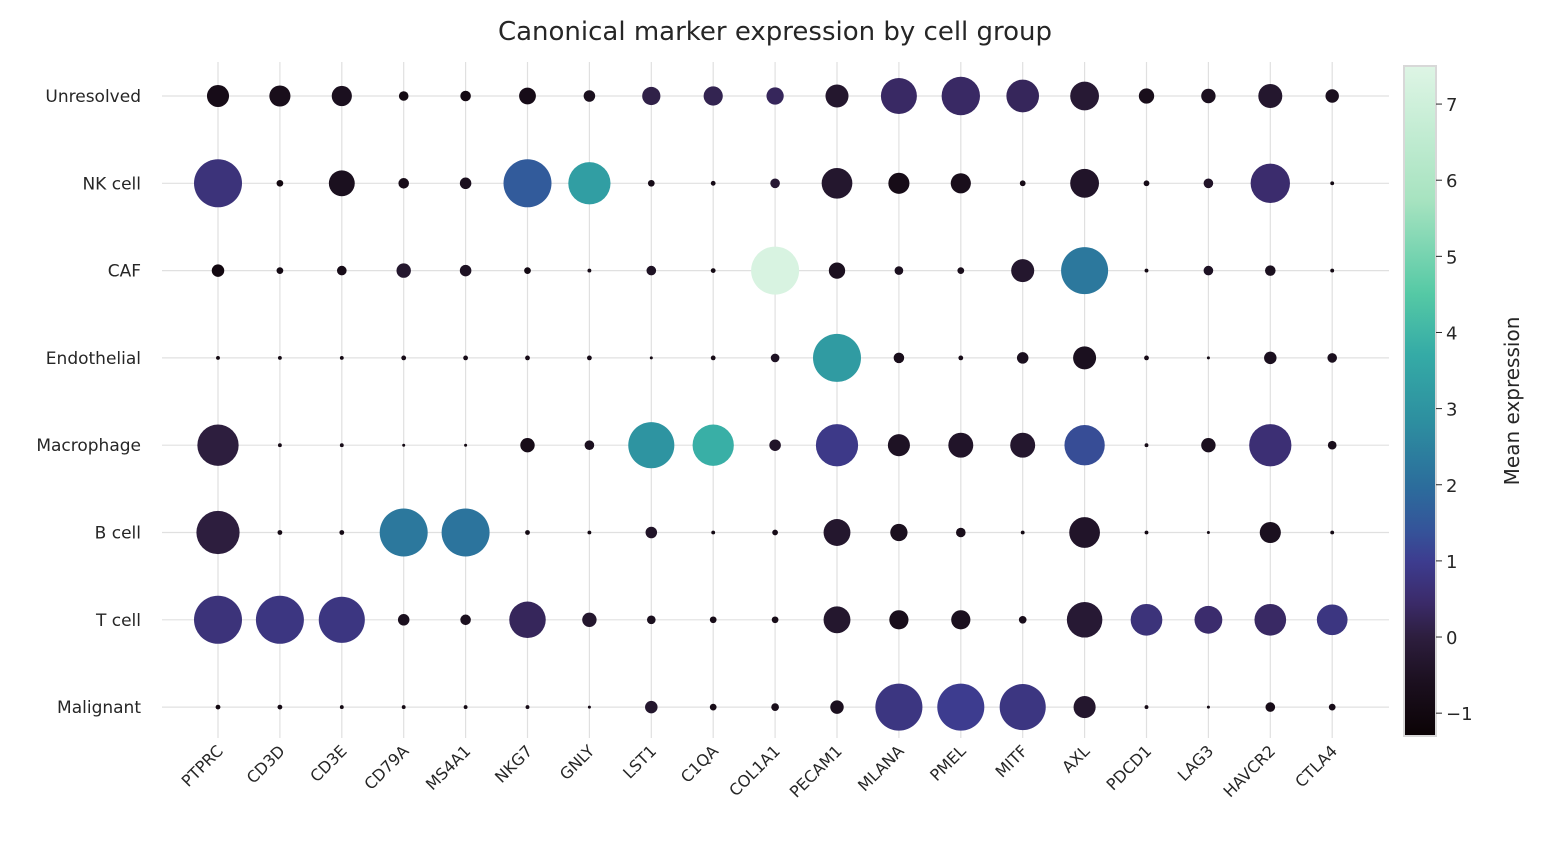 This screenshot has width=1541, height=848. I want to click on colorbar-tick-label: 0, so click(1451, 638).